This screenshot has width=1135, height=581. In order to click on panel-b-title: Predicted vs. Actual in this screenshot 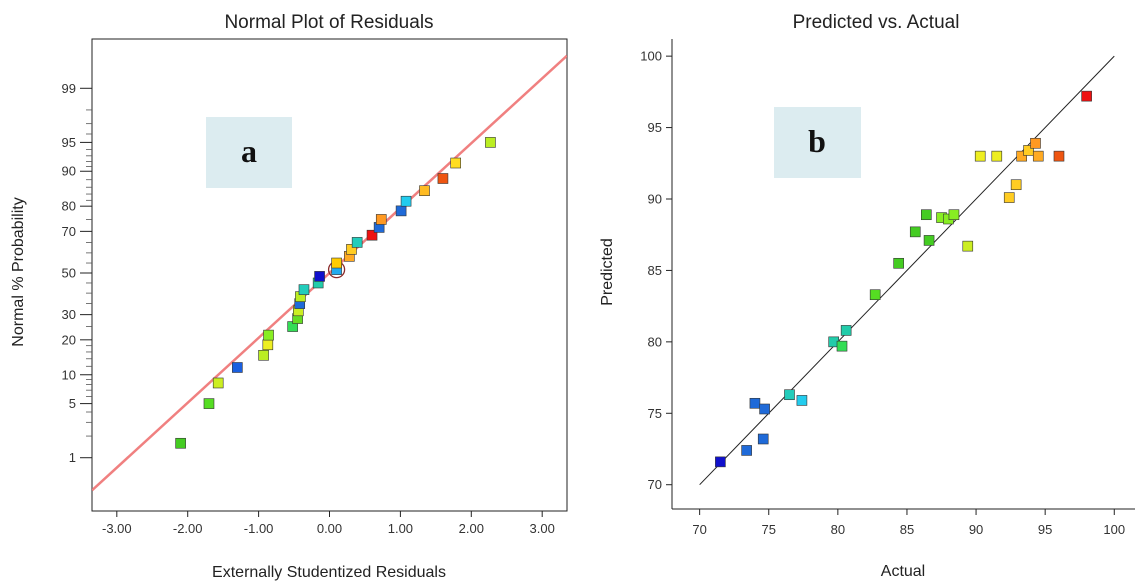, I will do `click(876, 22)`.